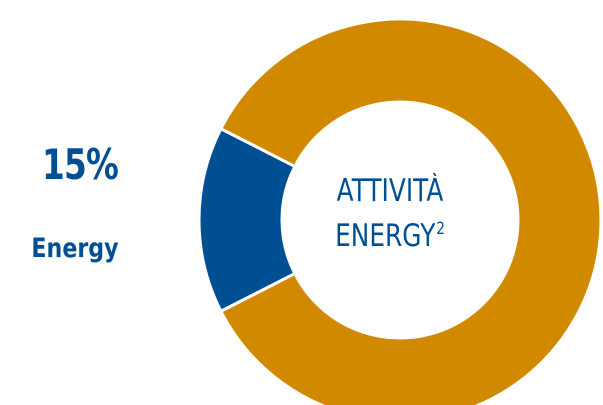 The height and width of the screenshot is (405, 603). Describe the element at coordinates (440, 229) in the screenshot. I see `center-label-footnote-marker: 2` at that location.